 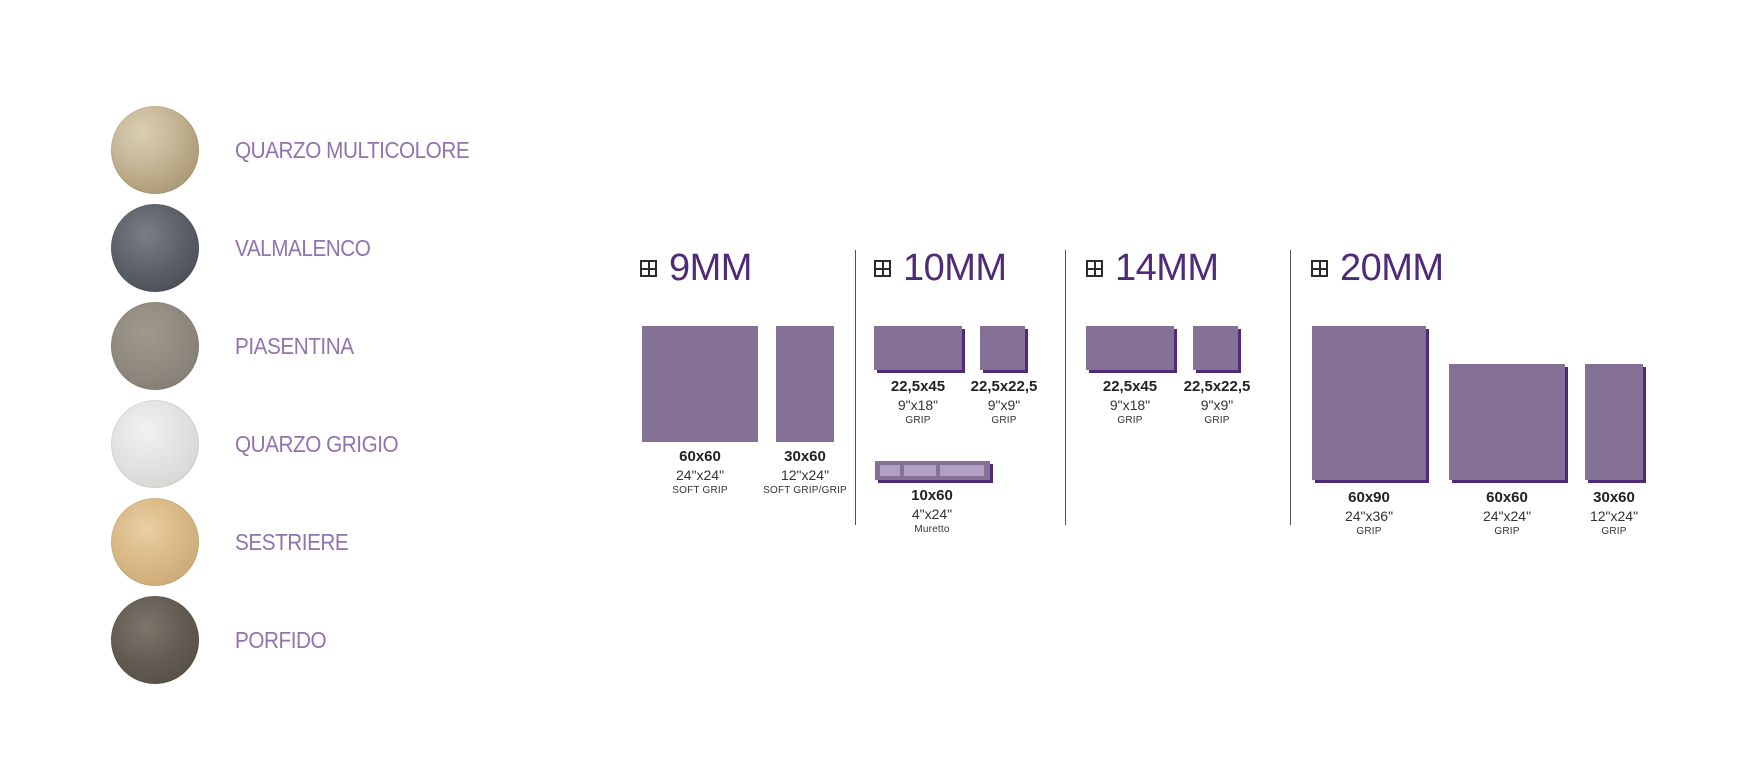 I want to click on format-caption-20mm-60x60: 60x60 24"x24" GRIP, so click(x=1507, y=514).